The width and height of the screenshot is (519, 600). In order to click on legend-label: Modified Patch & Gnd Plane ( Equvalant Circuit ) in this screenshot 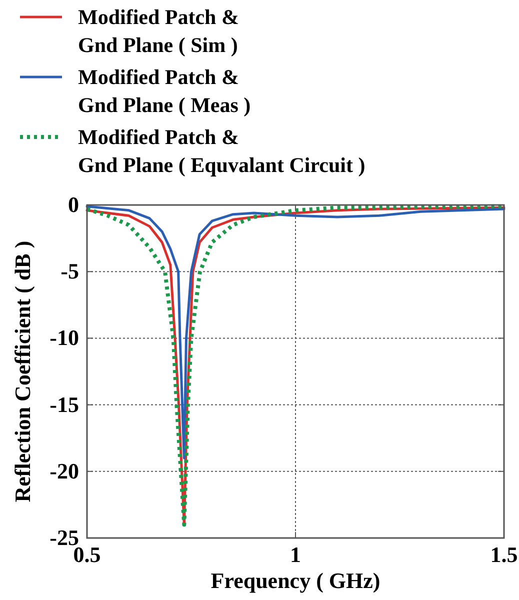, I will do `click(222, 151)`.